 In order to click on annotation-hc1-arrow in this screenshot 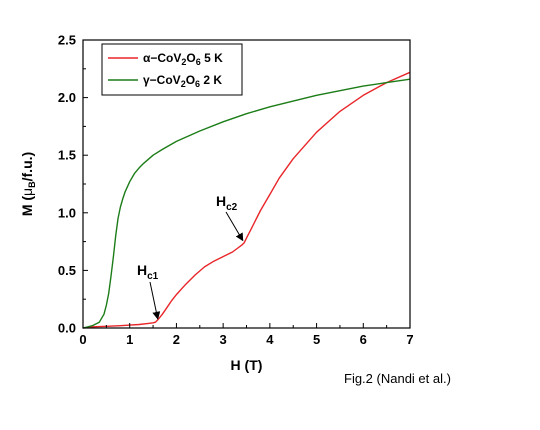, I will do `click(155, 300)`.